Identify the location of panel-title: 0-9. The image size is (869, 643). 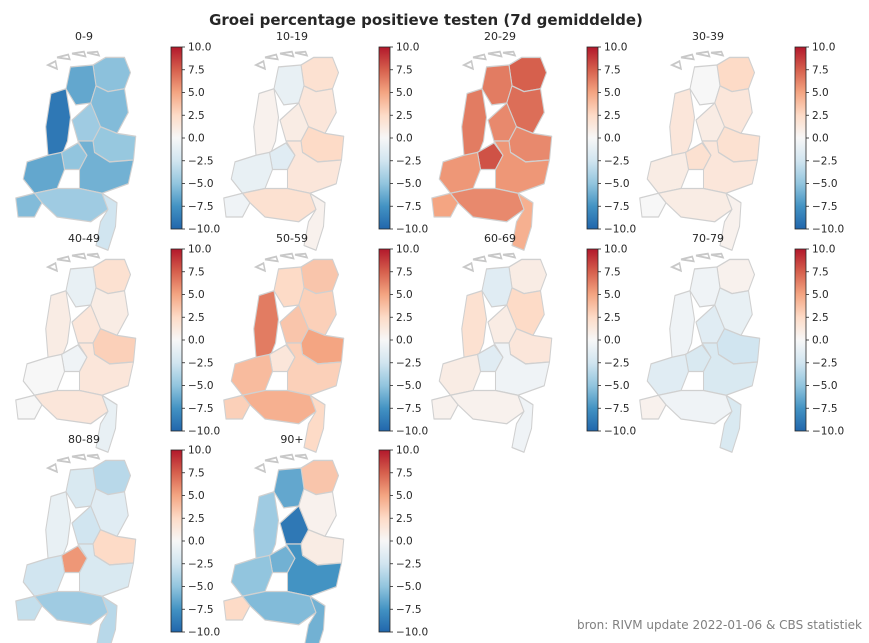
(84, 36).